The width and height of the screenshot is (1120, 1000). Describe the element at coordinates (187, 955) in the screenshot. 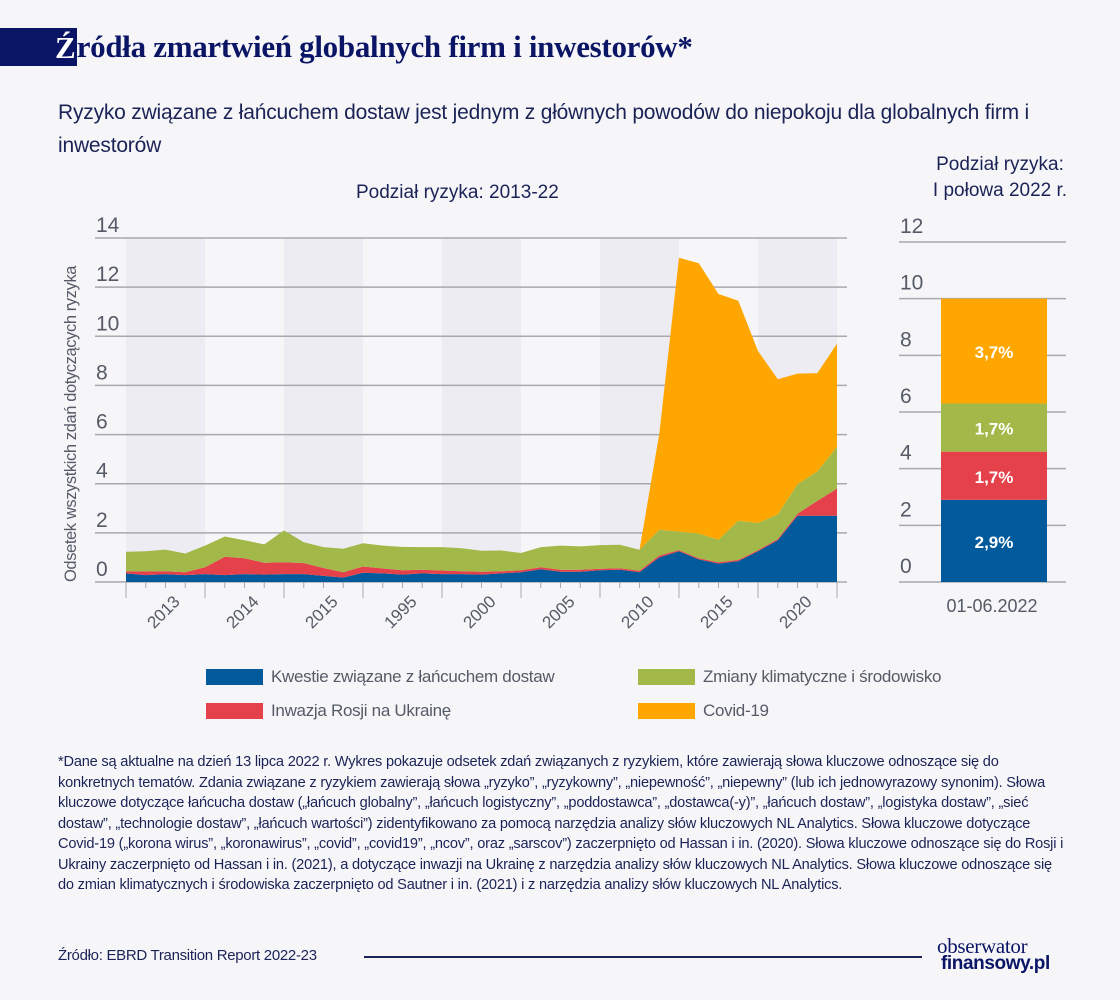

I see `source-note: Źródło: EBRD Transition Report 2022-23` at that location.